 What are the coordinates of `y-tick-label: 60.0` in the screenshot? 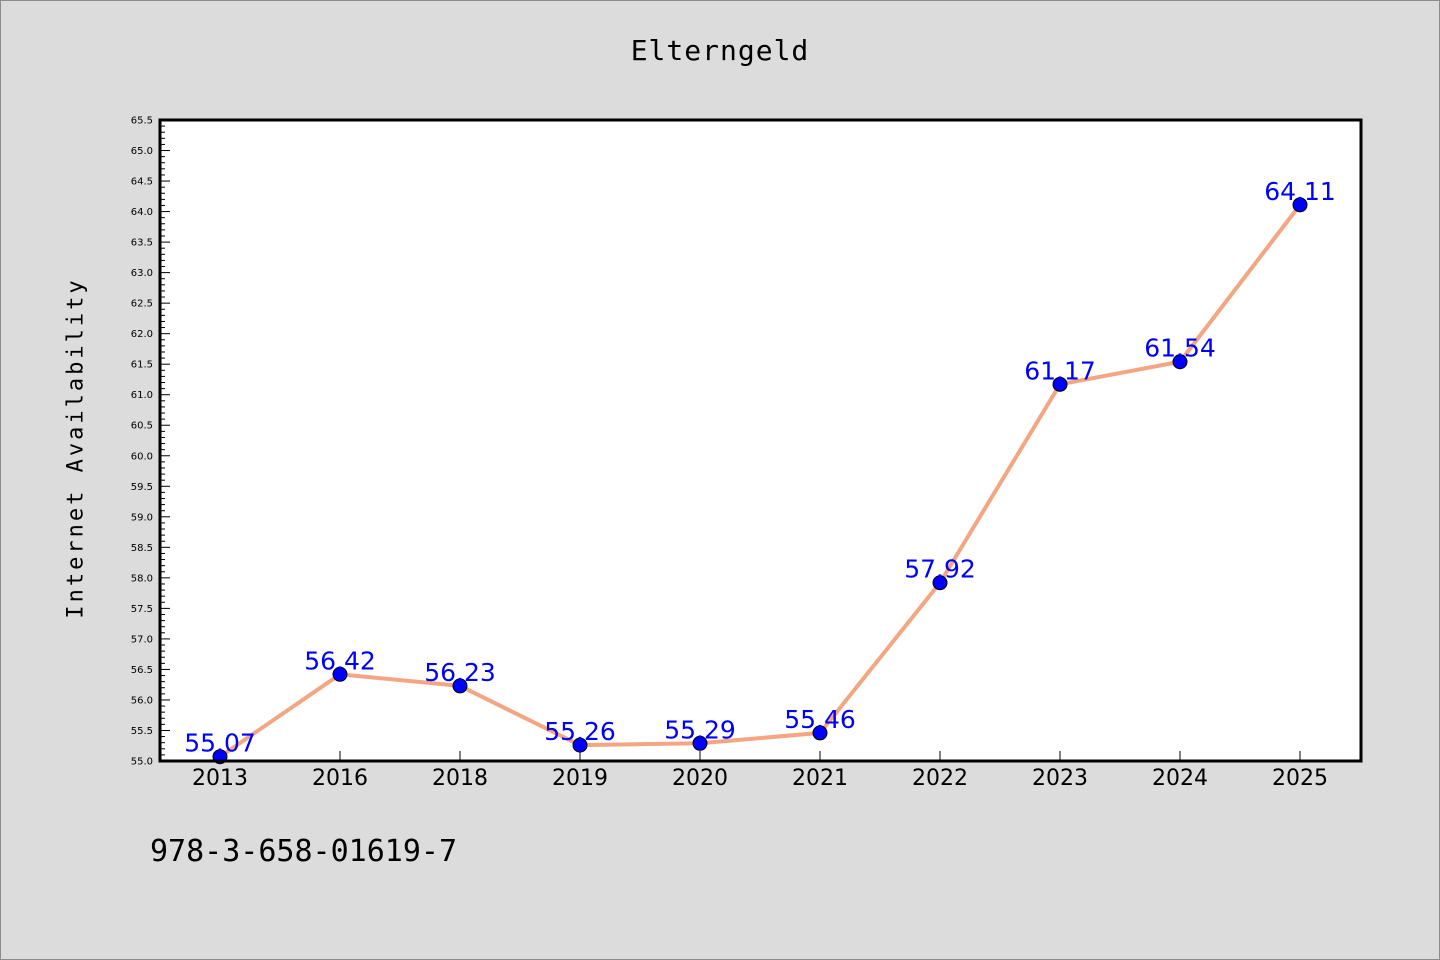 It's located at (142, 456).